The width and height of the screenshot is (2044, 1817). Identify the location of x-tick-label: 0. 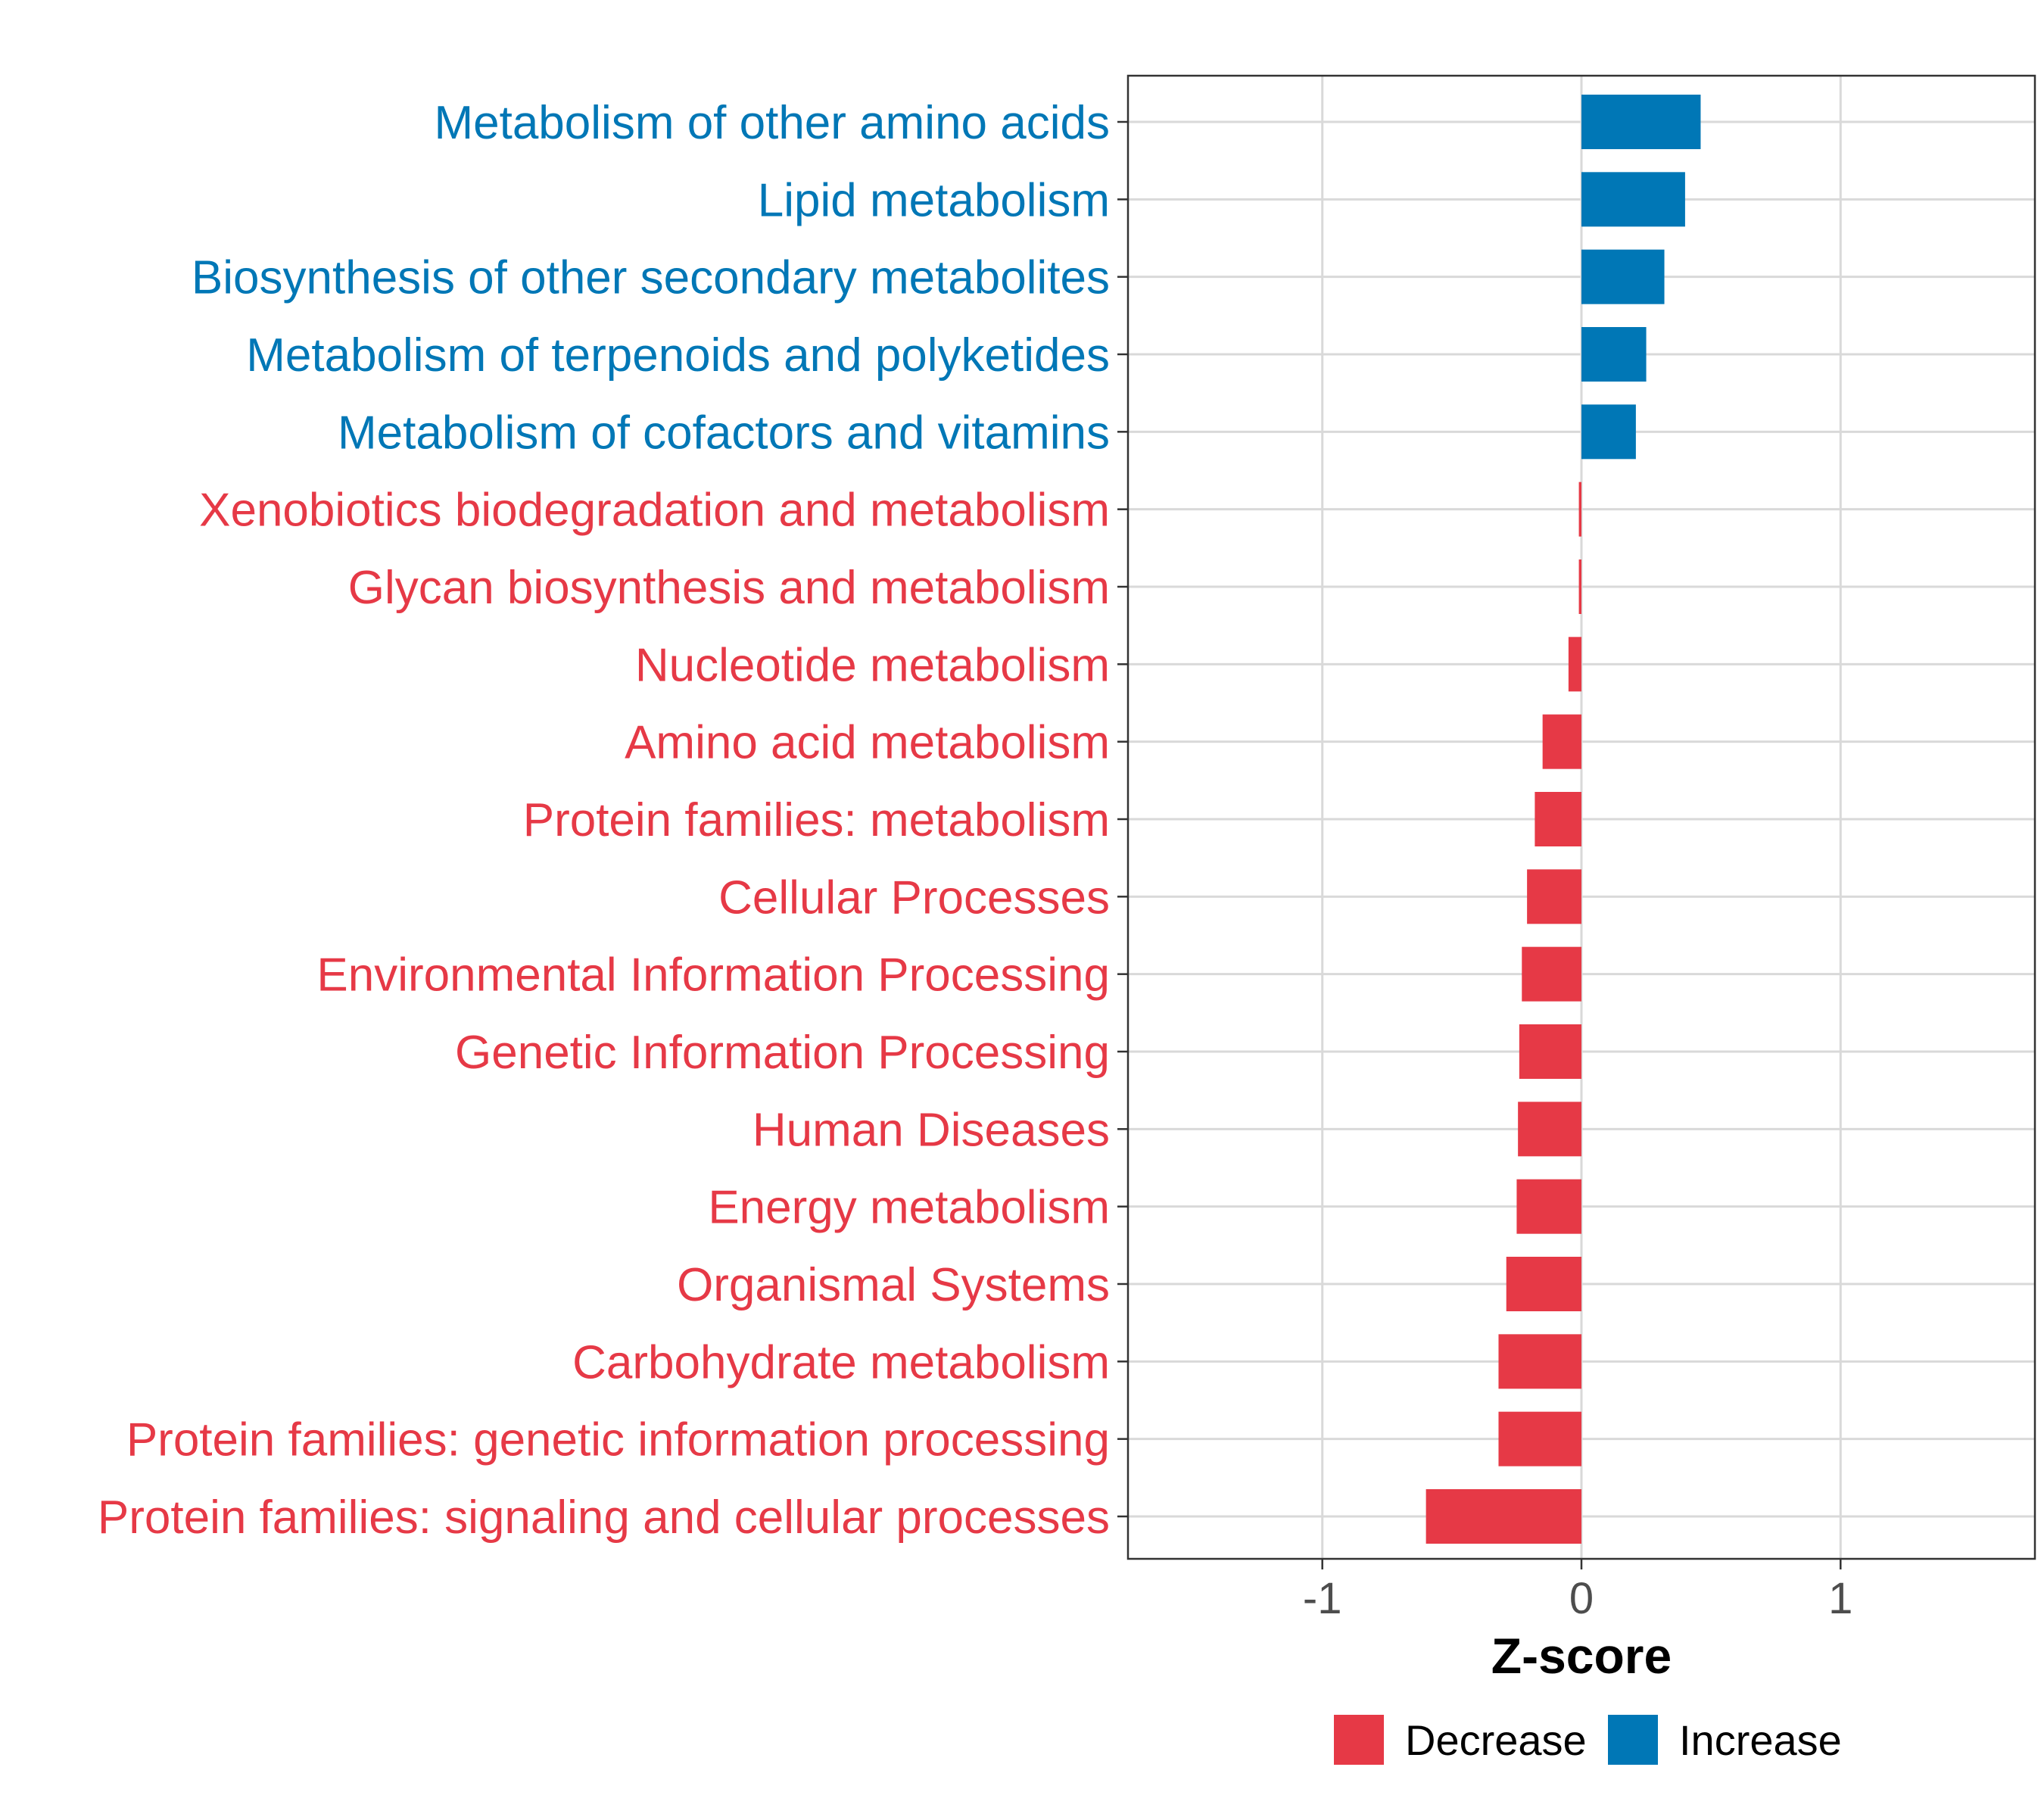
(1581, 1599).